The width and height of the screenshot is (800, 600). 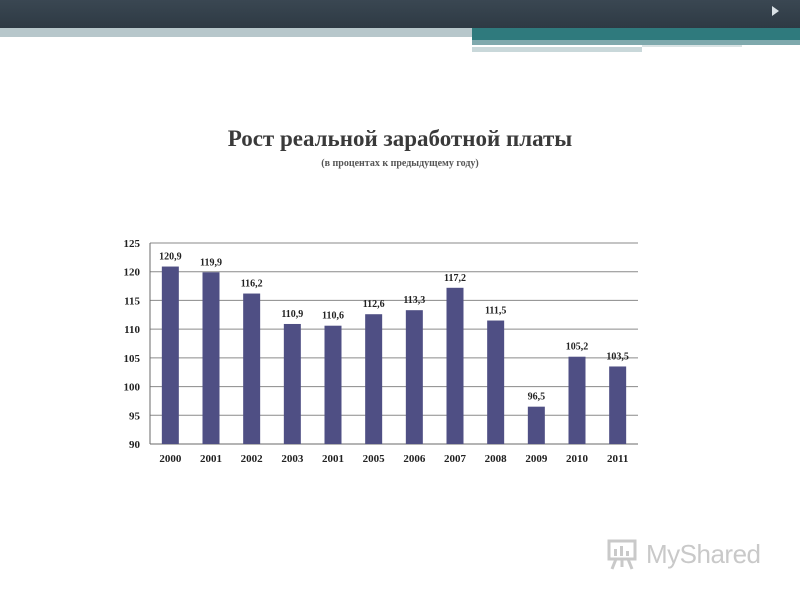 What do you see at coordinates (400, 163) in the screenshot?
I see `page-subtitle: (в процентах к предыдущему году)` at bounding box center [400, 163].